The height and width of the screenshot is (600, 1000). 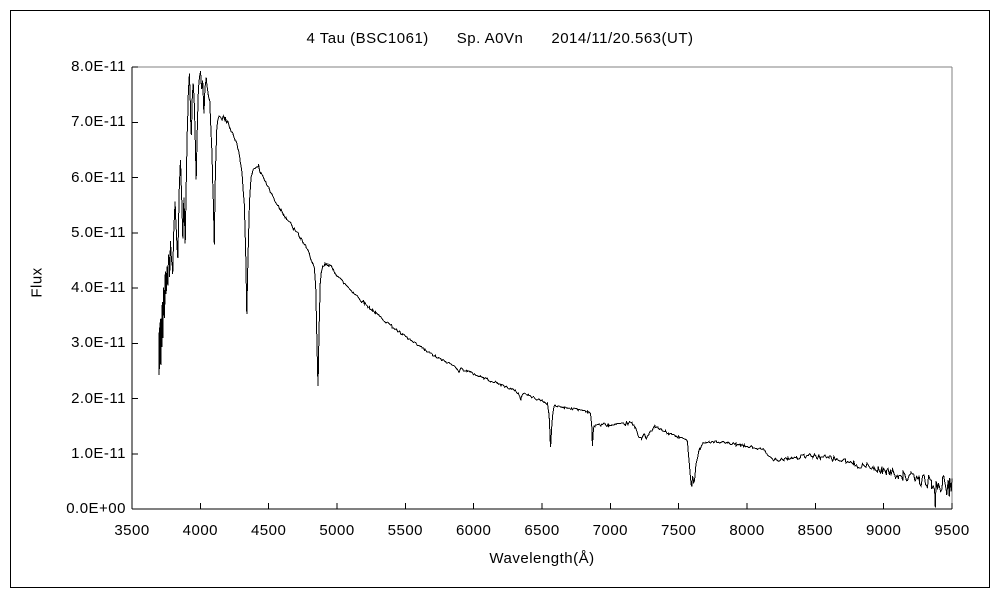 I want to click on y-tick-label: 4.0E-11, so click(x=98, y=287).